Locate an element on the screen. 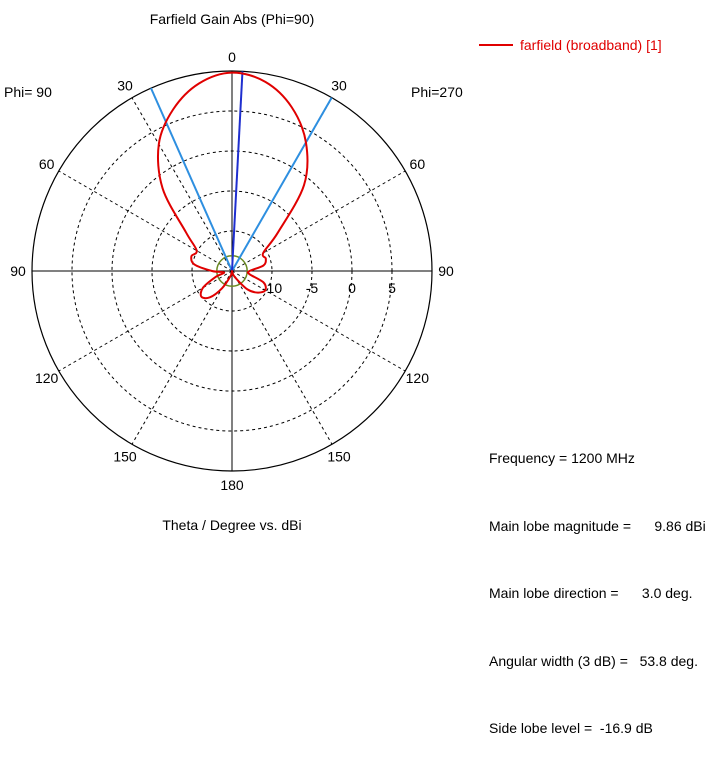 Image resolution: width=722 pixels, height=762 pixels. radial-tick-label: 5 is located at coordinates (392, 288).